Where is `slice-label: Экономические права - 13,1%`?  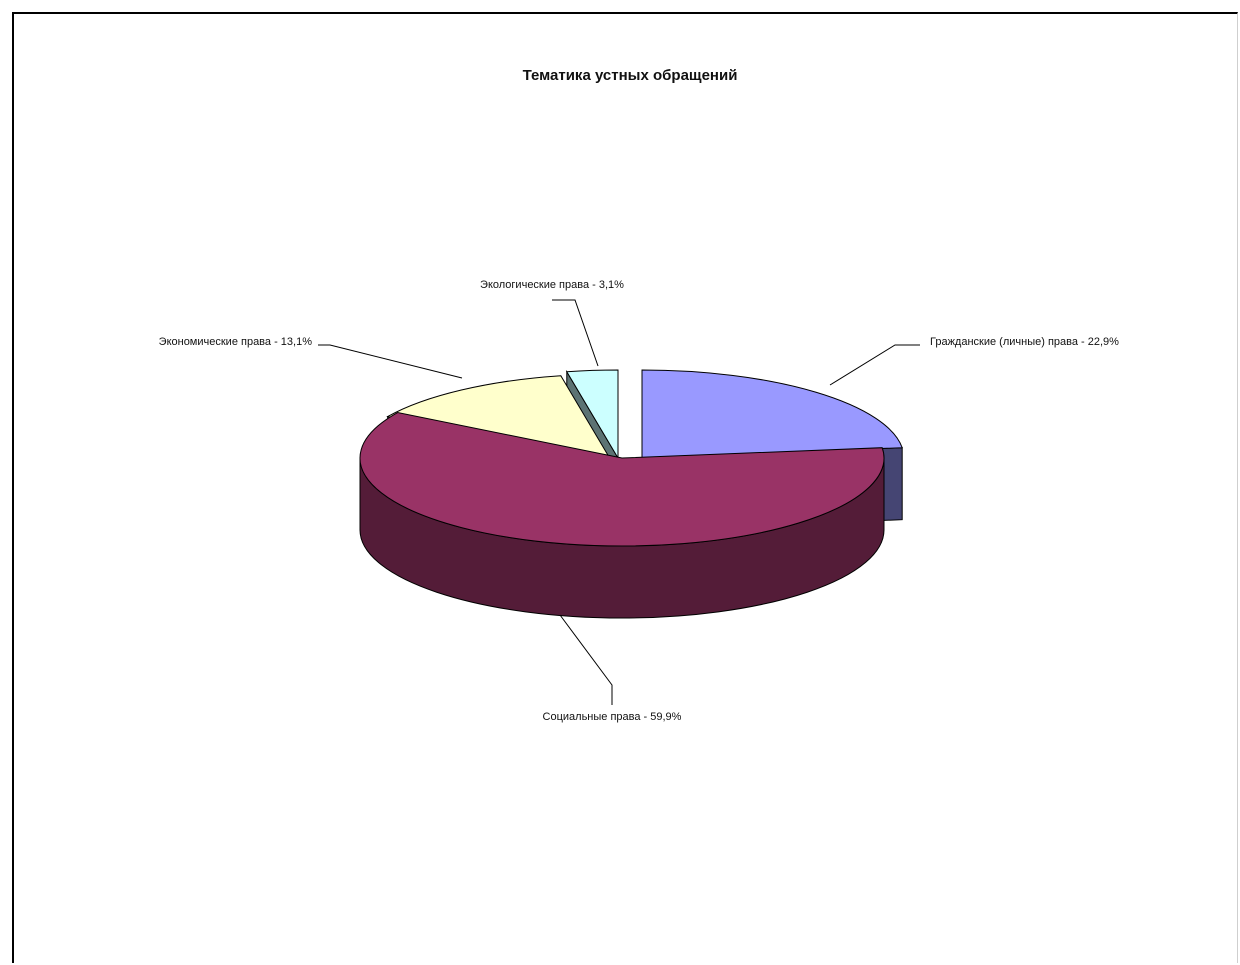 slice-label: Экономические права - 13,1% is located at coordinates (236, 342).